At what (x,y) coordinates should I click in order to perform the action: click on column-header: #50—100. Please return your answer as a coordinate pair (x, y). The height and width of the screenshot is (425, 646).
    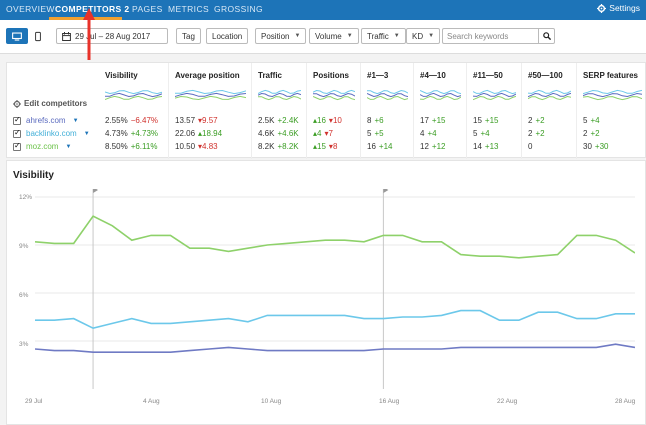
    Looking at the image, I should click on (545, 75).